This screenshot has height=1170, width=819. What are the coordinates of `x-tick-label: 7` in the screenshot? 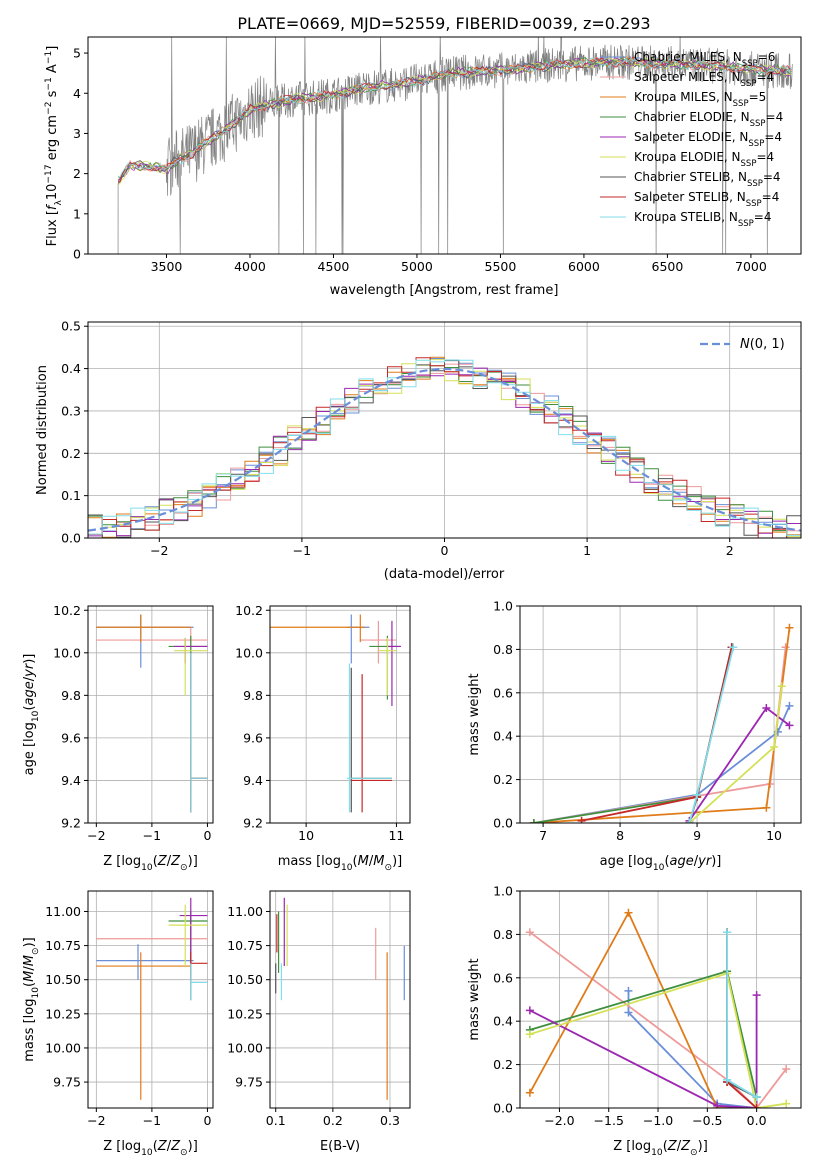 It's located at (543, 835).